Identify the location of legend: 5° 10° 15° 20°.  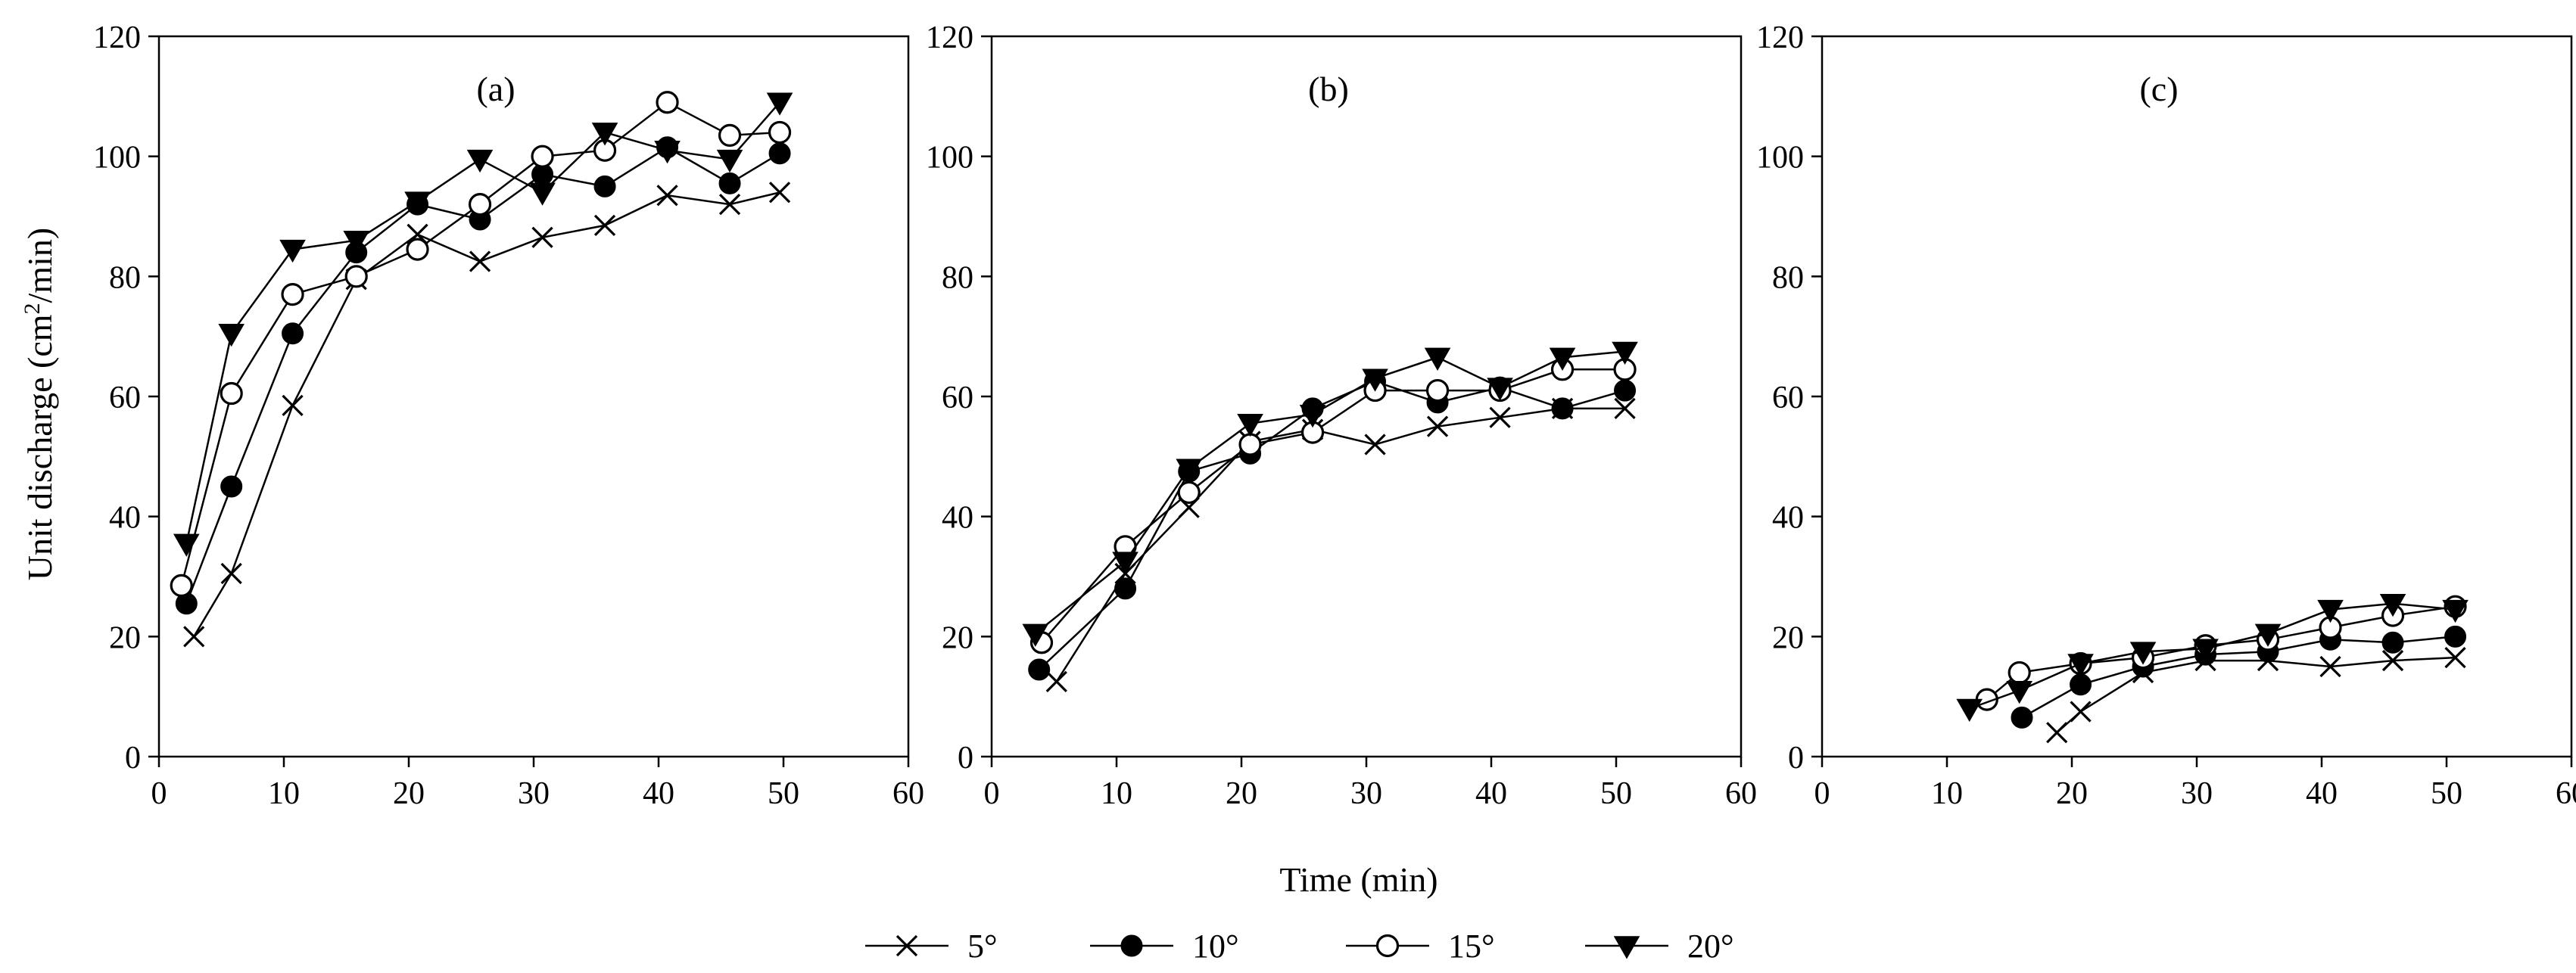
(1299, 946).